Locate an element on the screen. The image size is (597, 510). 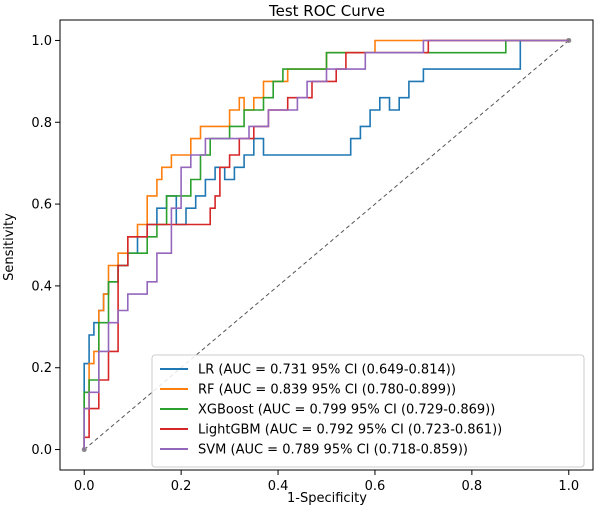
y-tick-label: 0.4 is located at coordinates (41, 286).